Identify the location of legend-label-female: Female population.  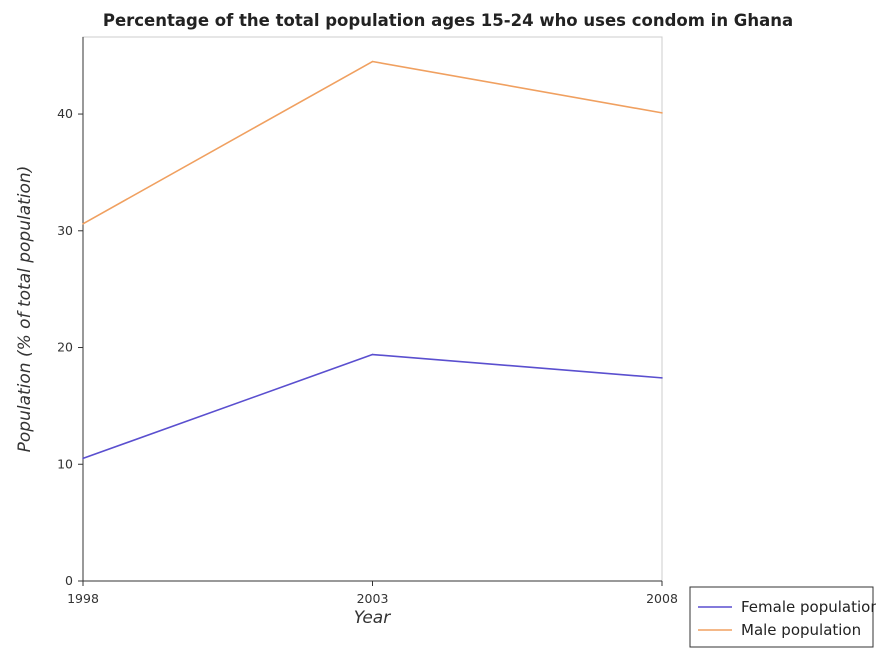
(808, 607).